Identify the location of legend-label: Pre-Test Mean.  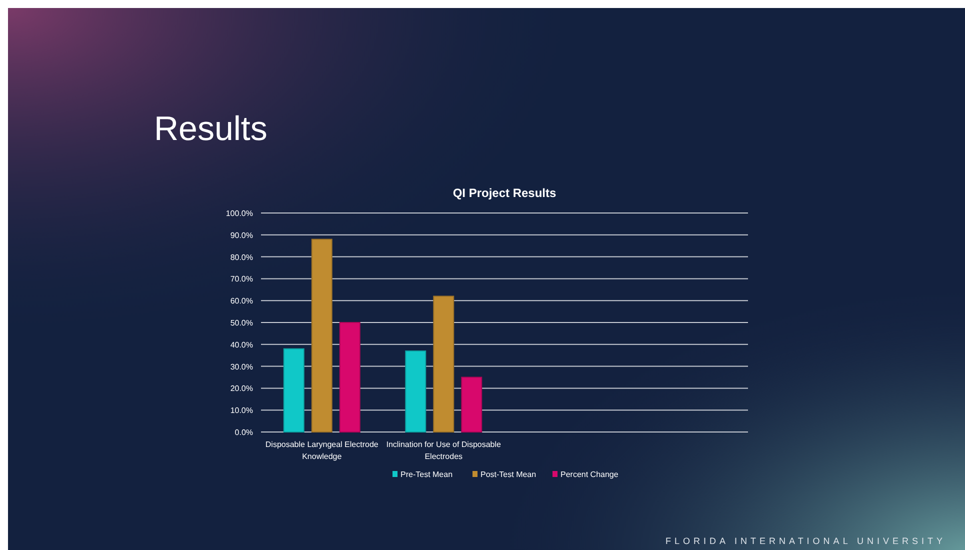
(426, 474).